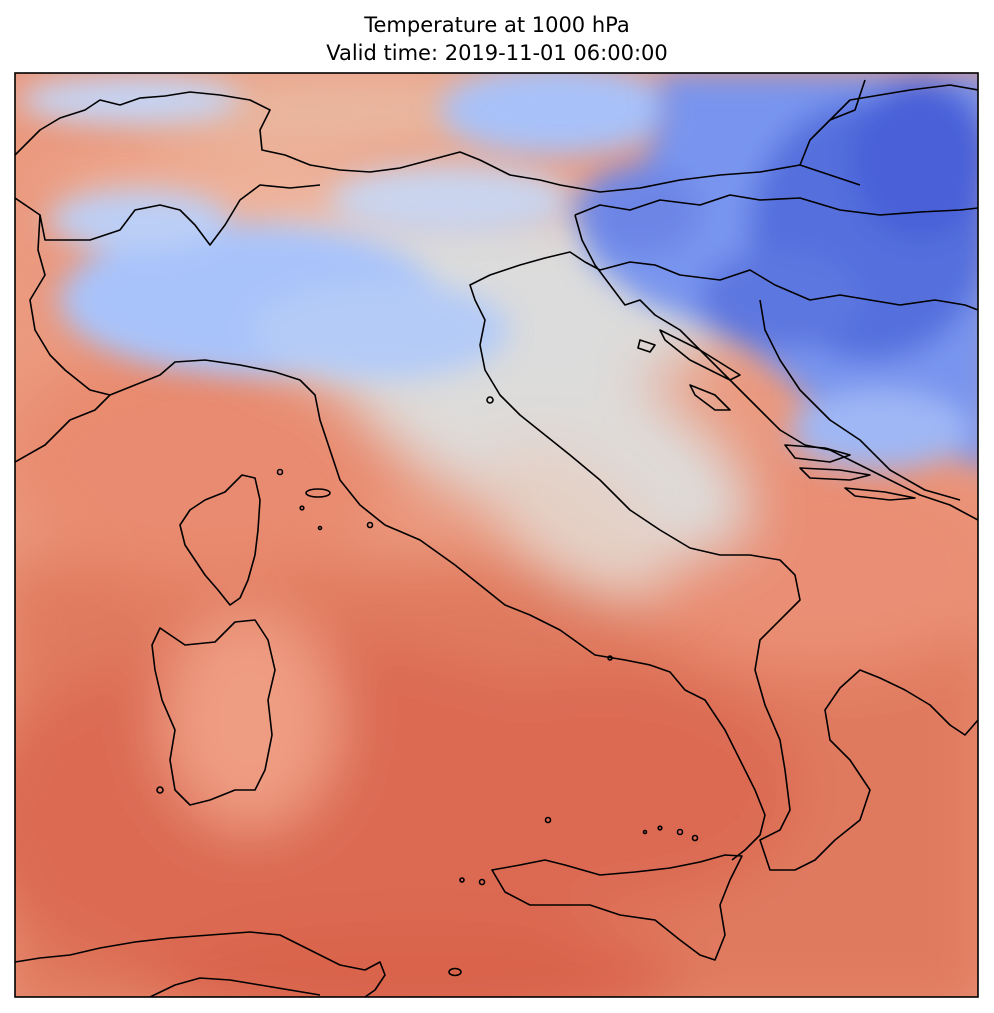  What do you see at coordinates (168, 215) in the screenshot?
I see `border-swiss` at bounding box center [168, 215].